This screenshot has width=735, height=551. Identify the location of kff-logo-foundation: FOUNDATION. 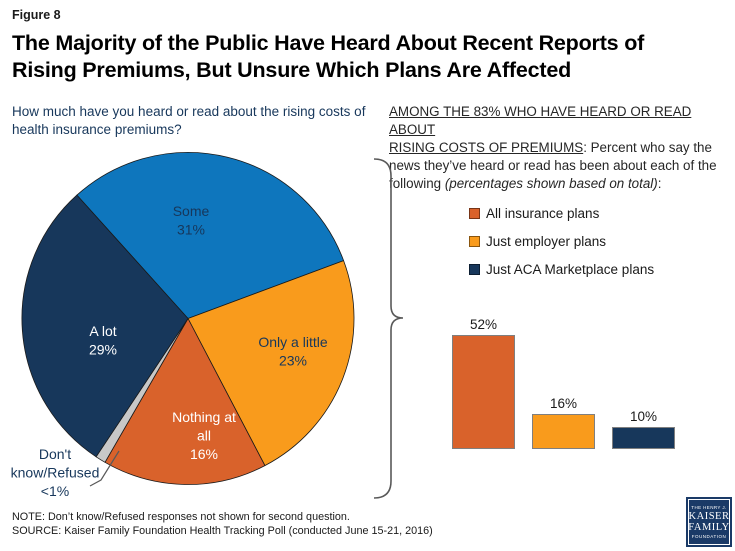
(709, 537).